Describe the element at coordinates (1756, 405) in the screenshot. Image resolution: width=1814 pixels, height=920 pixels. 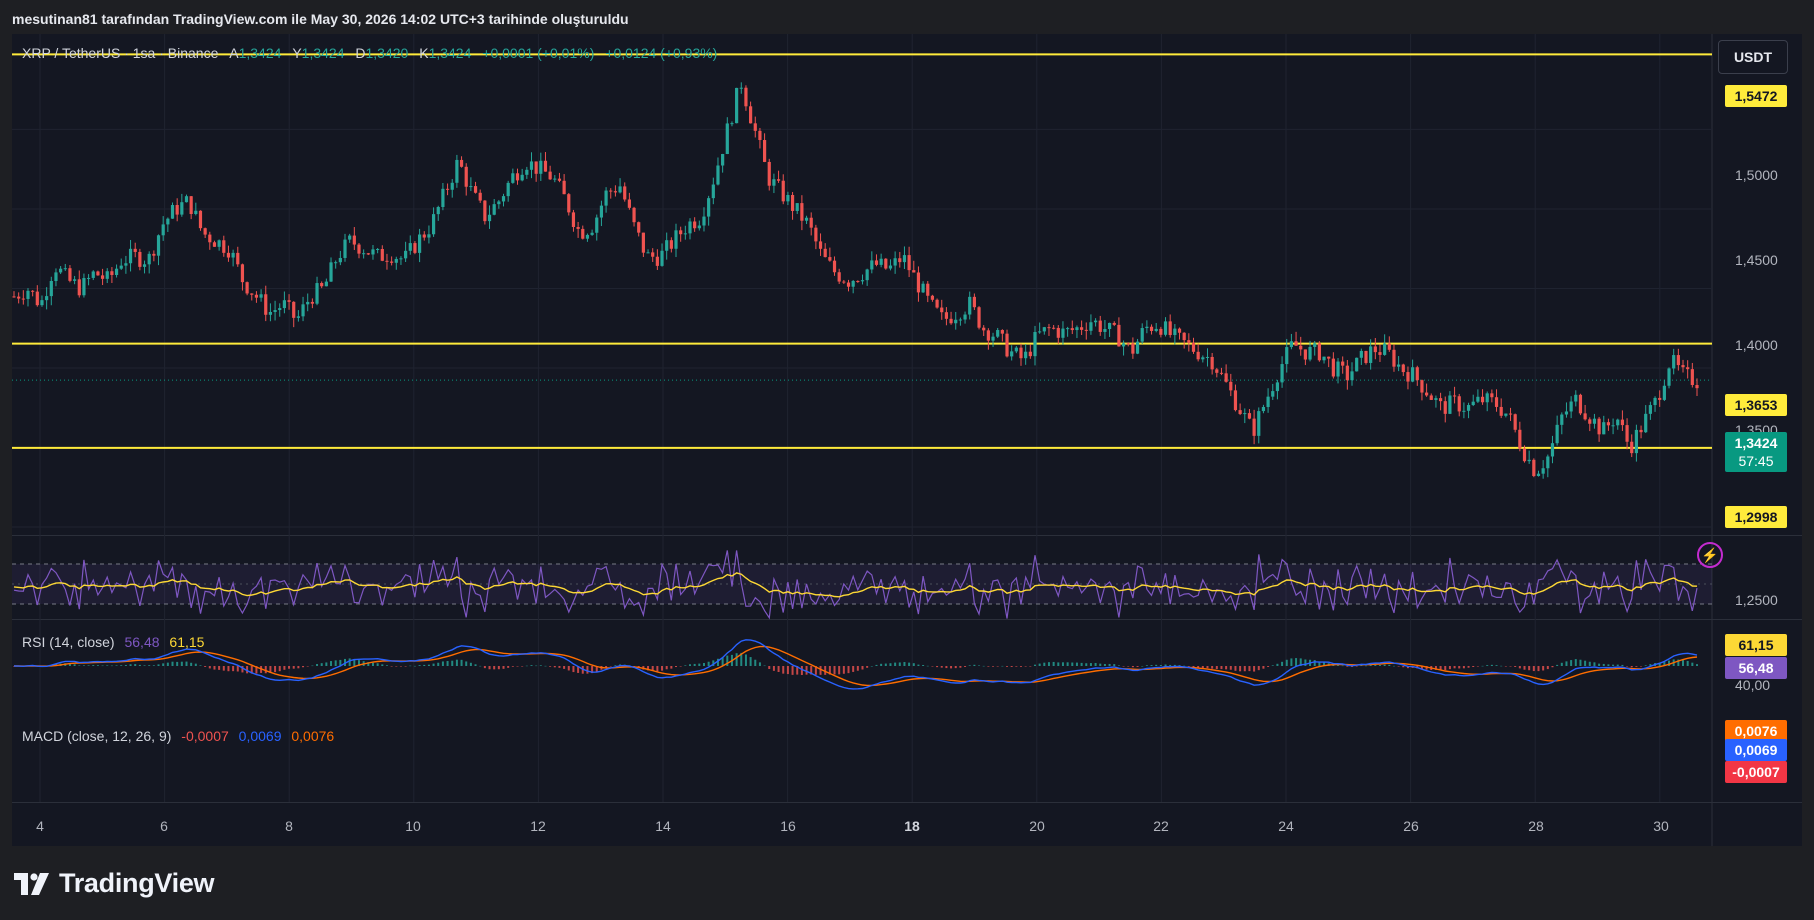
I see `level-label-mid: 1,3653` at that location.